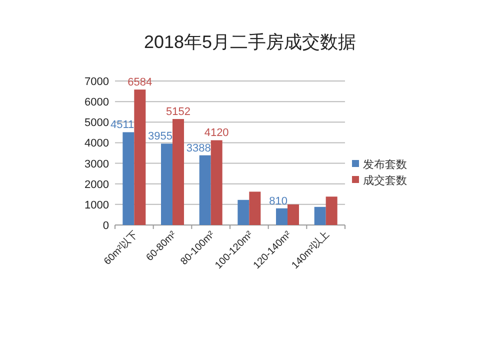  I want to click on y-tick-label: 0, so click(105, 226).